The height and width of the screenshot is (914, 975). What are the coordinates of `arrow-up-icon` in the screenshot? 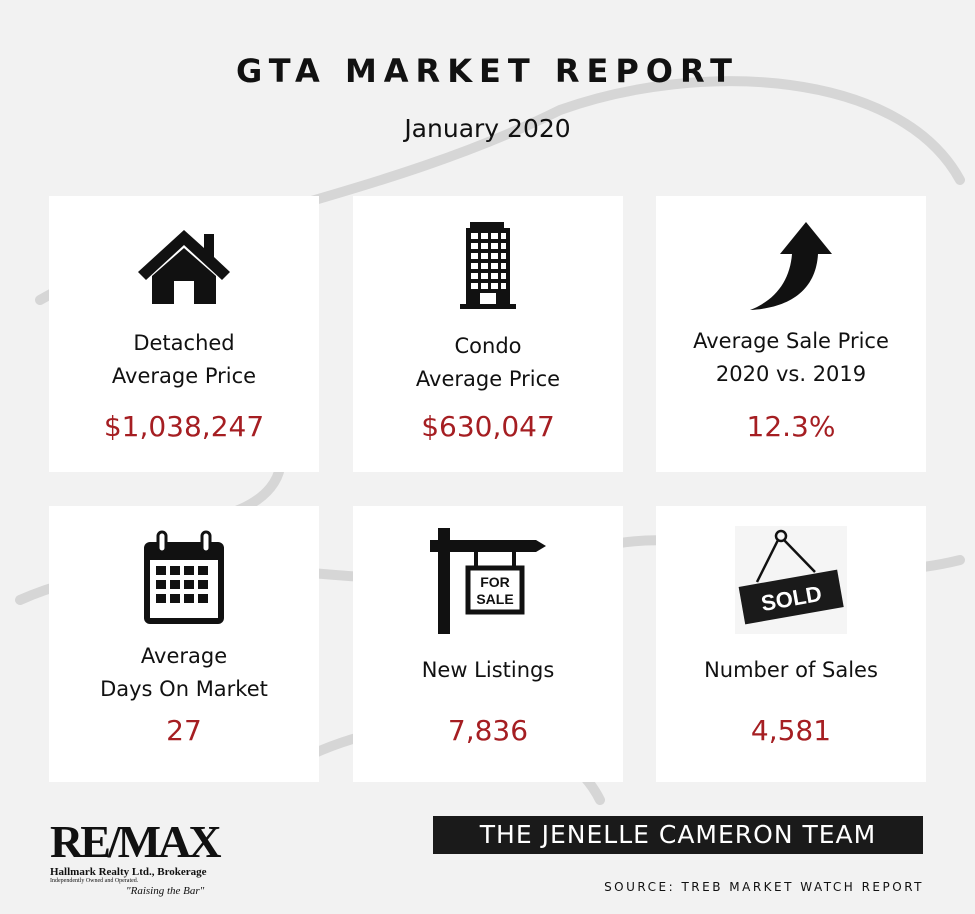 It's located at (791, 266).